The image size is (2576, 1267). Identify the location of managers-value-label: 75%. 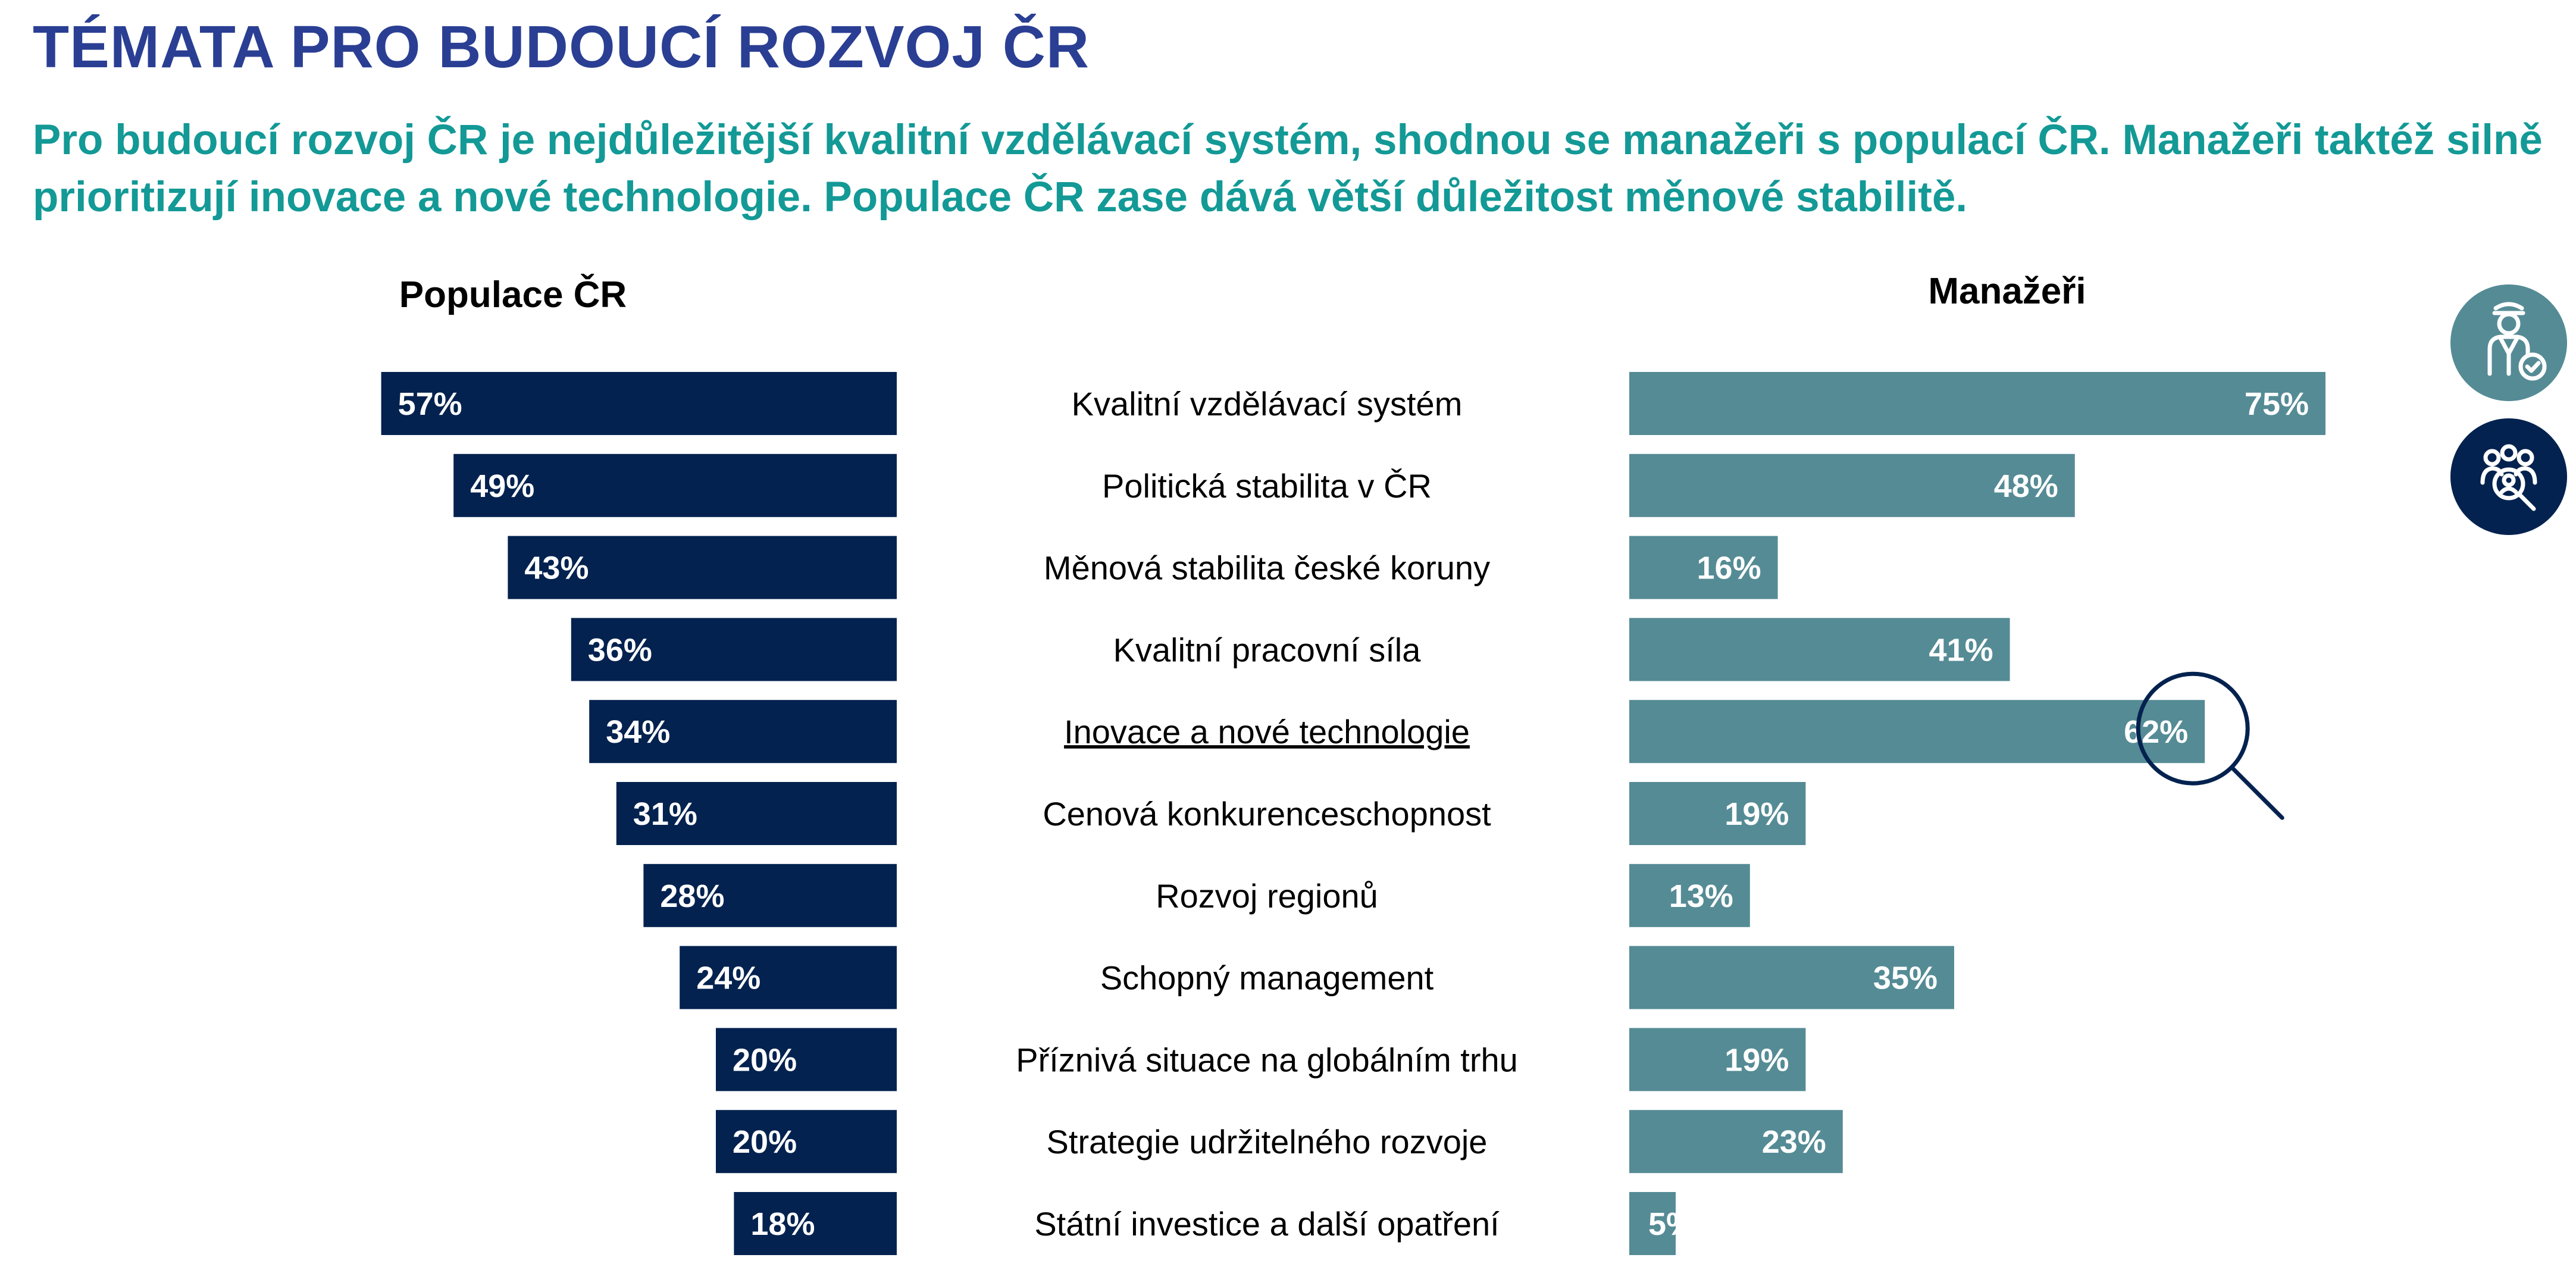
(2277, 404).